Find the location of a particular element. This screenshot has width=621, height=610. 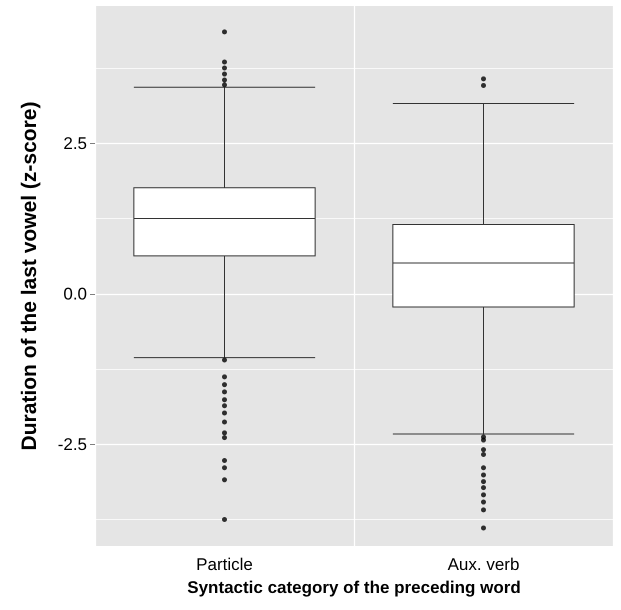

y-axis-title: Duration of the last vowel (z-score) is located at coordinates (29, 276).